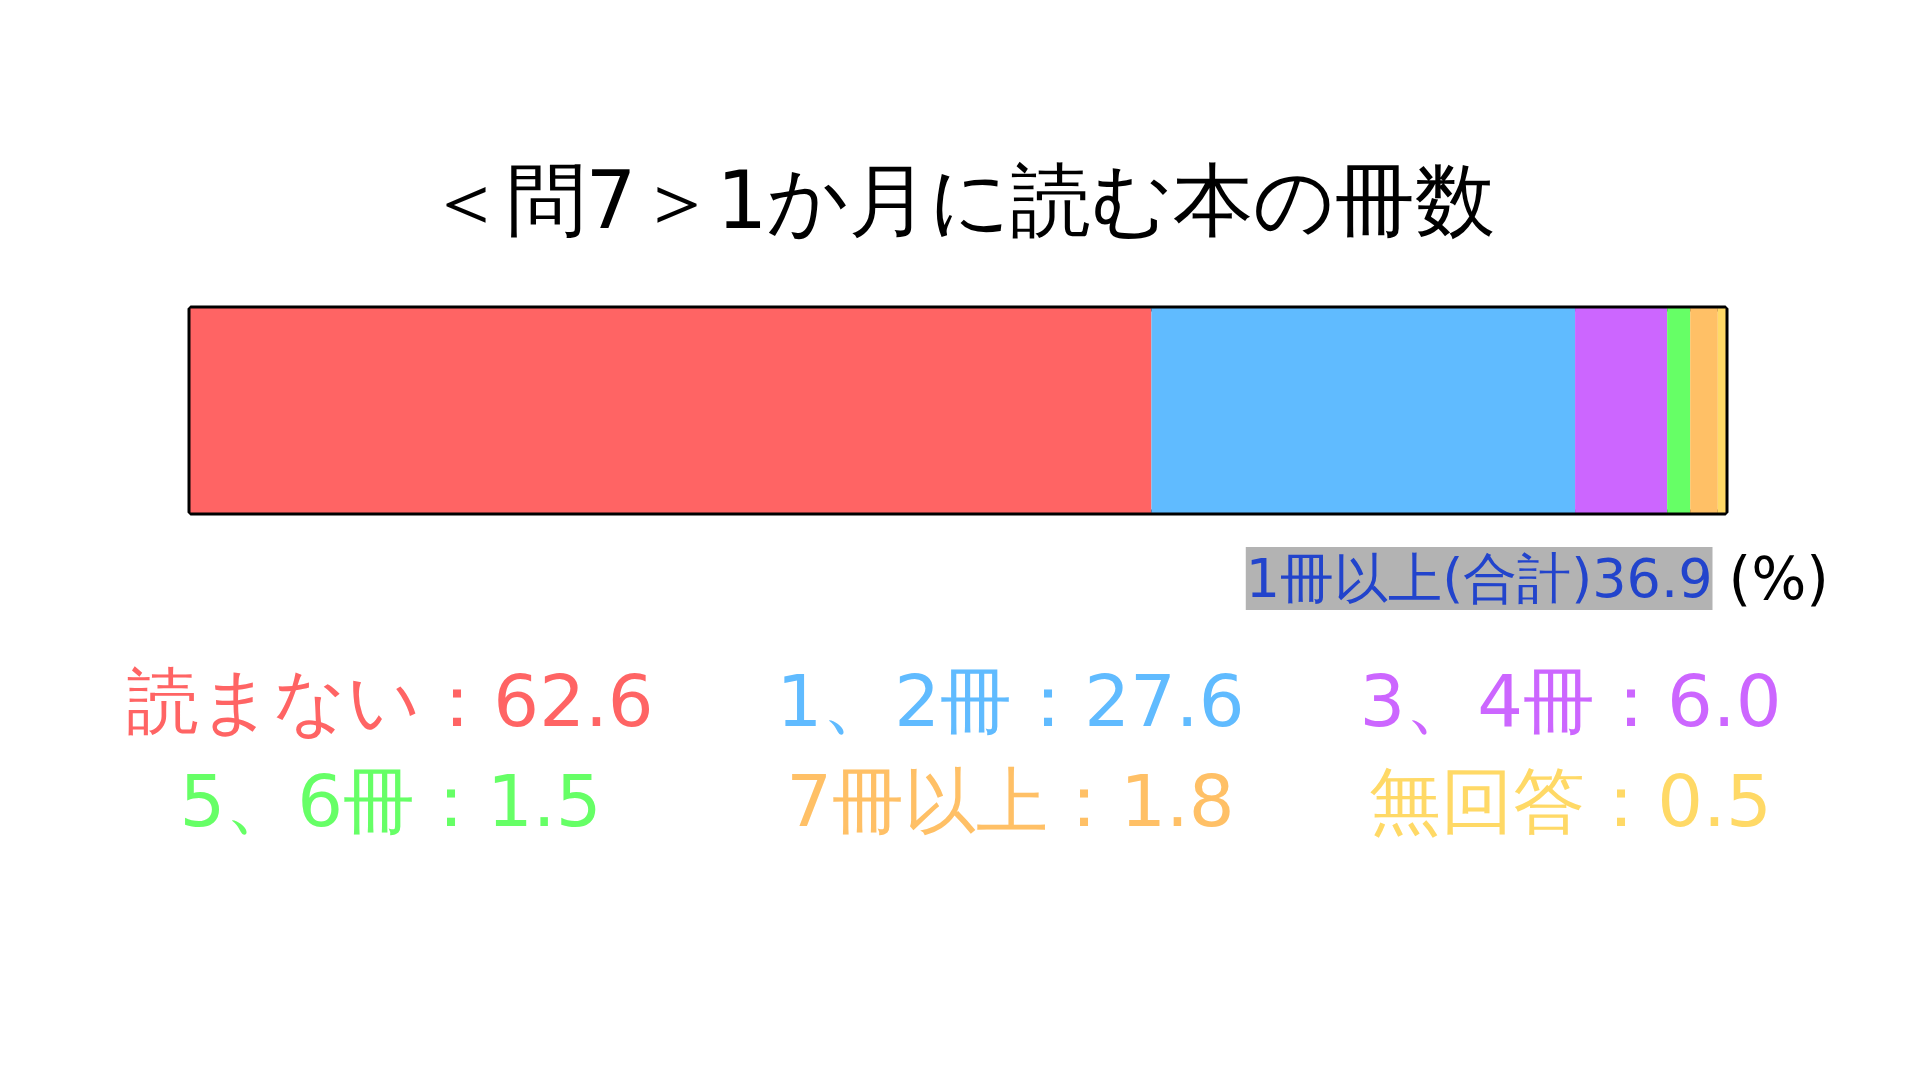  Describe the element at coordinates (1570, 700) in the screenshot. I see `text: 3、4冊：6.0` at that location.